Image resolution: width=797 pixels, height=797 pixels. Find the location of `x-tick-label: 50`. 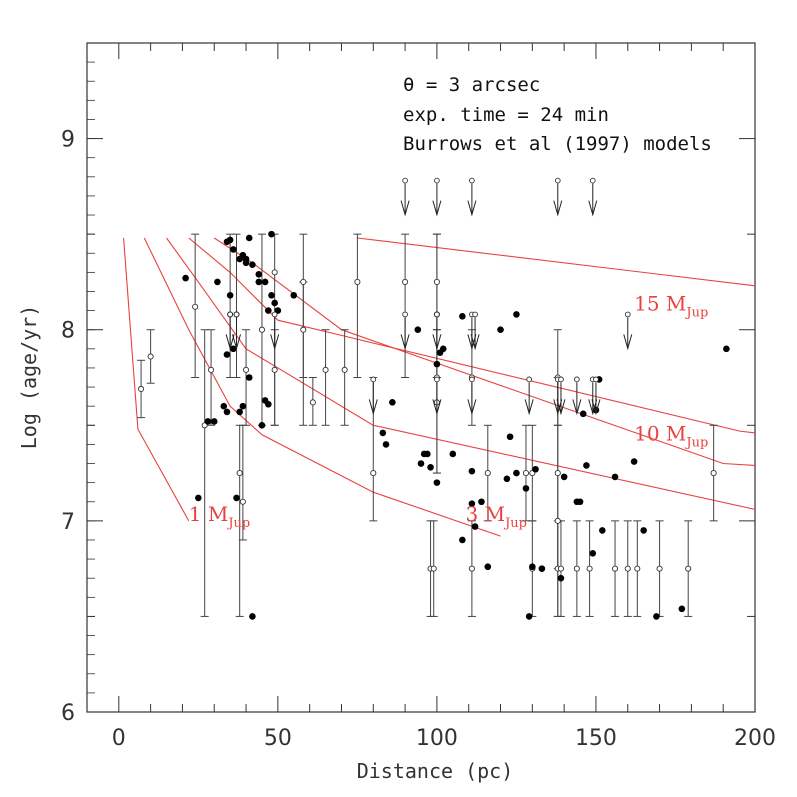

x-tick-label: 50 is located at coordinates (278, 738).